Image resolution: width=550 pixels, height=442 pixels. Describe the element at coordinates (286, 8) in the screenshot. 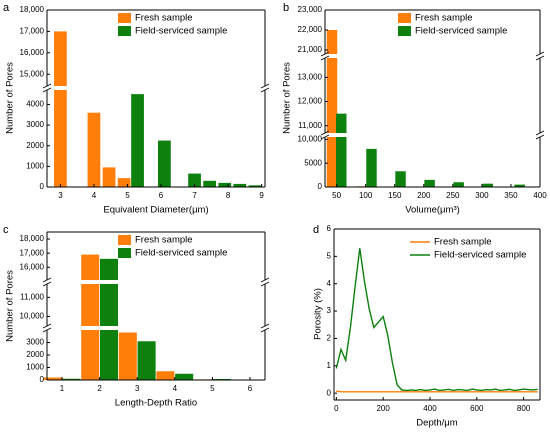

I see `panel-label: b` at that location.